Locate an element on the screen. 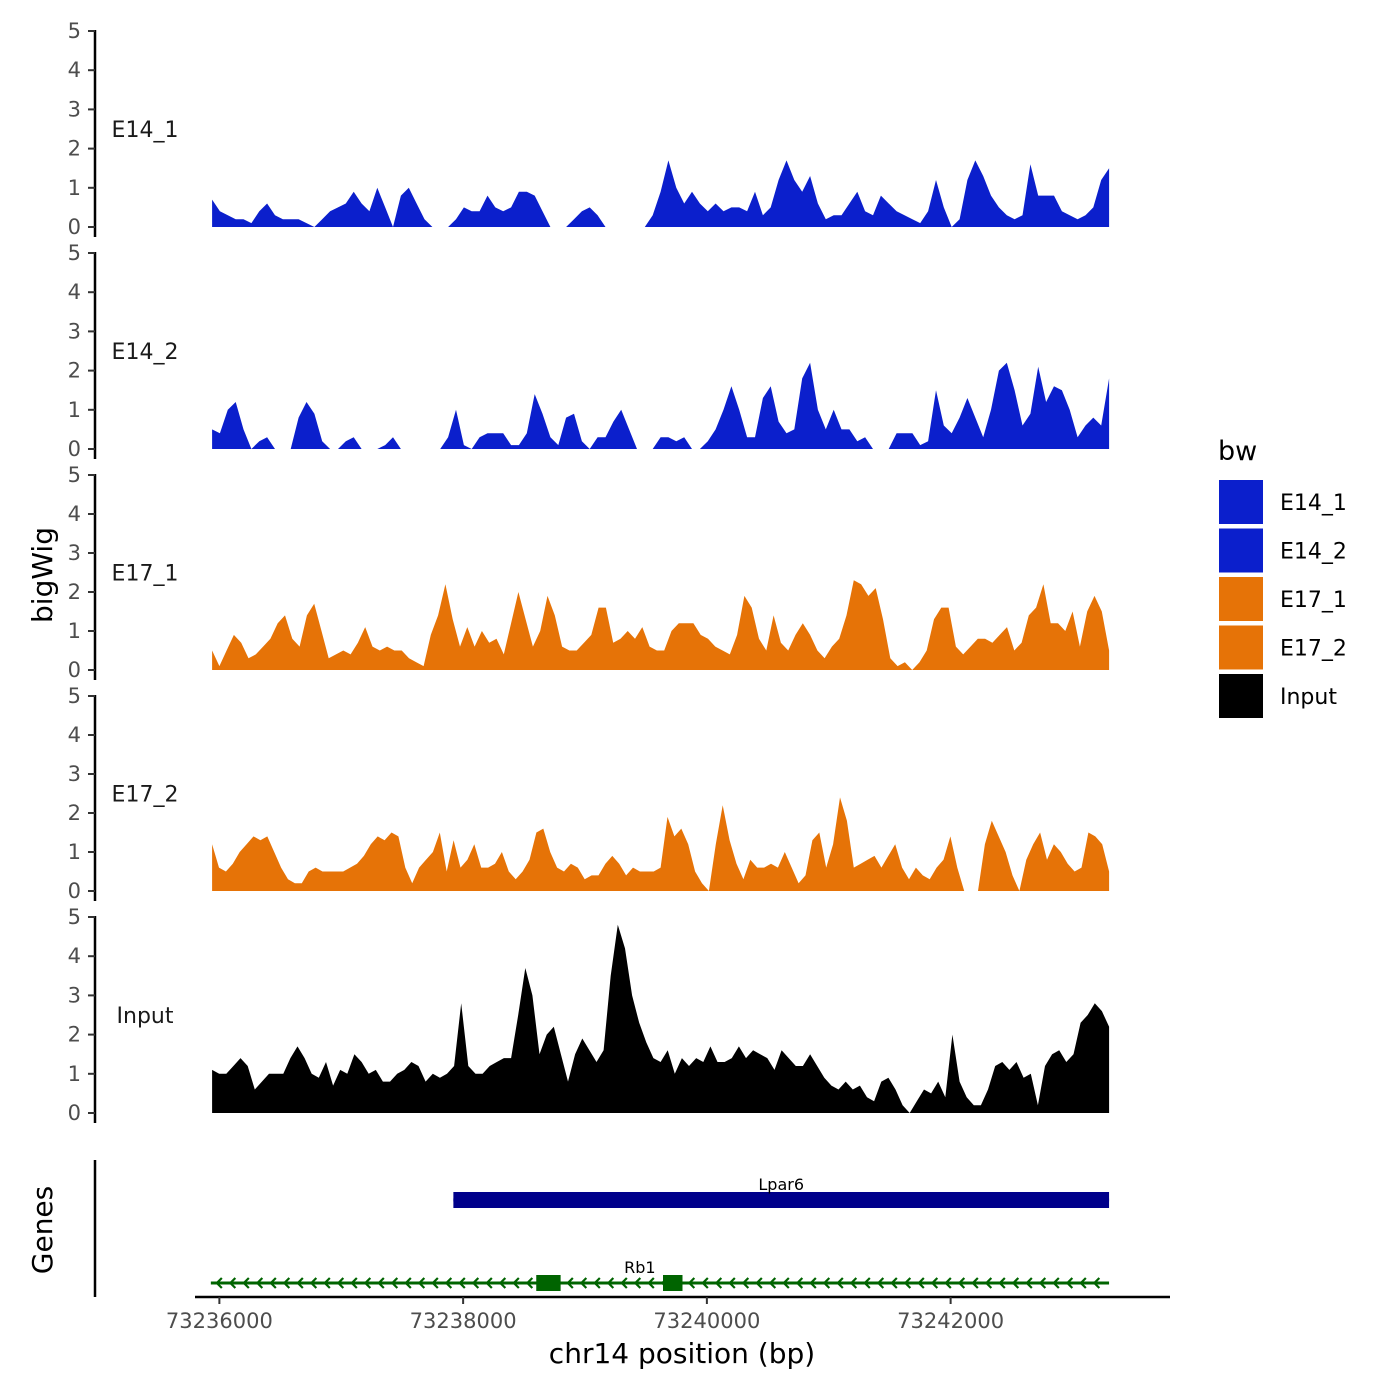 The width and height of the screenshot is (1400, 1400). x-tick-label: 73236000 is located at coordinates (219, 1321).